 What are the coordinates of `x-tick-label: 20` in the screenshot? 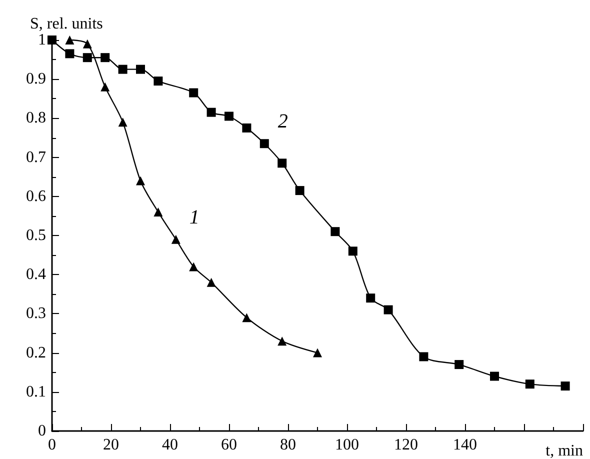 It's located at (111, 445).